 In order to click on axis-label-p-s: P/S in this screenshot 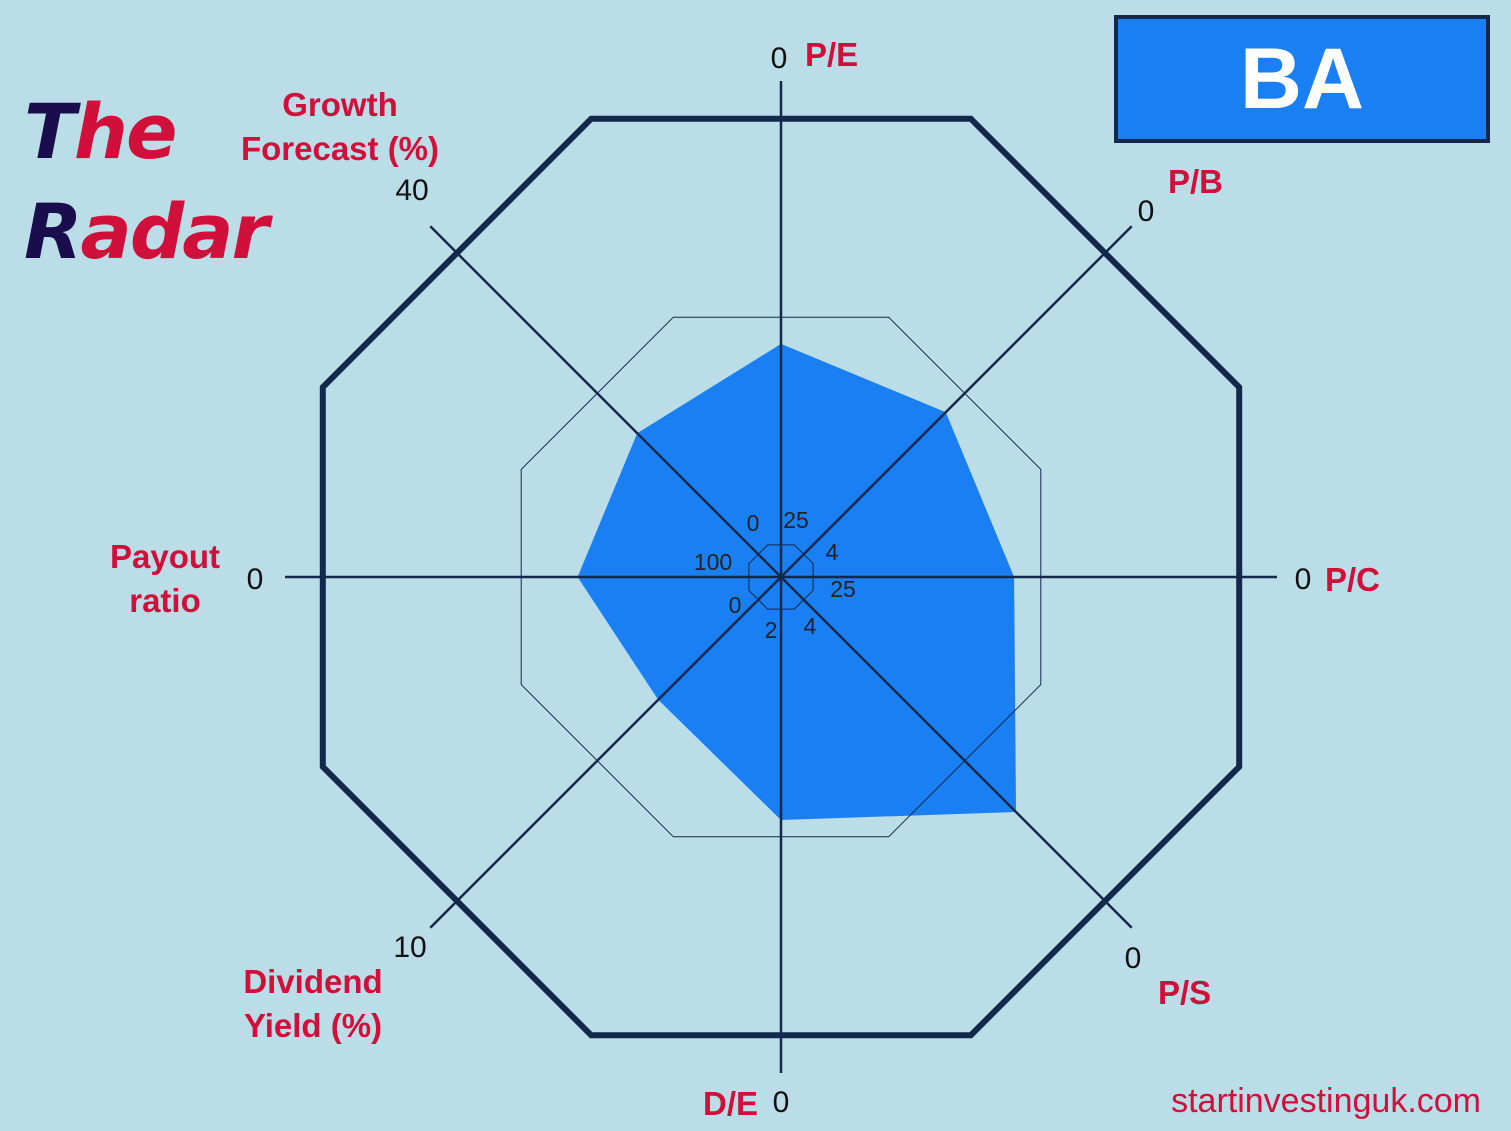, I will do `click(1184, 992)`.